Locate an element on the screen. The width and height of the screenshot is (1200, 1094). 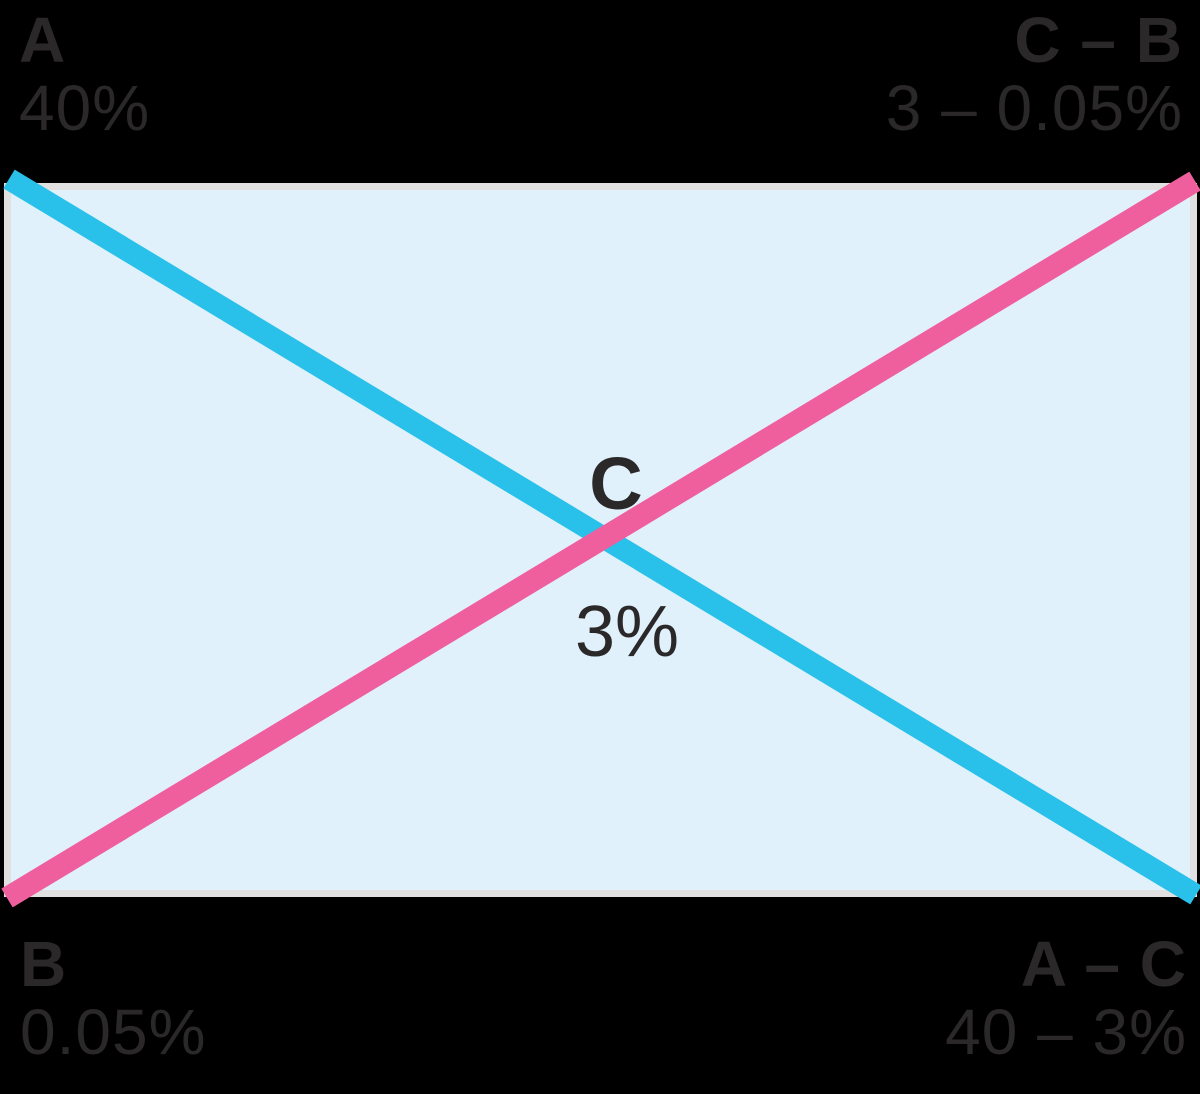
corner-top-left-value: 40% is located at coordinates (85, 108).